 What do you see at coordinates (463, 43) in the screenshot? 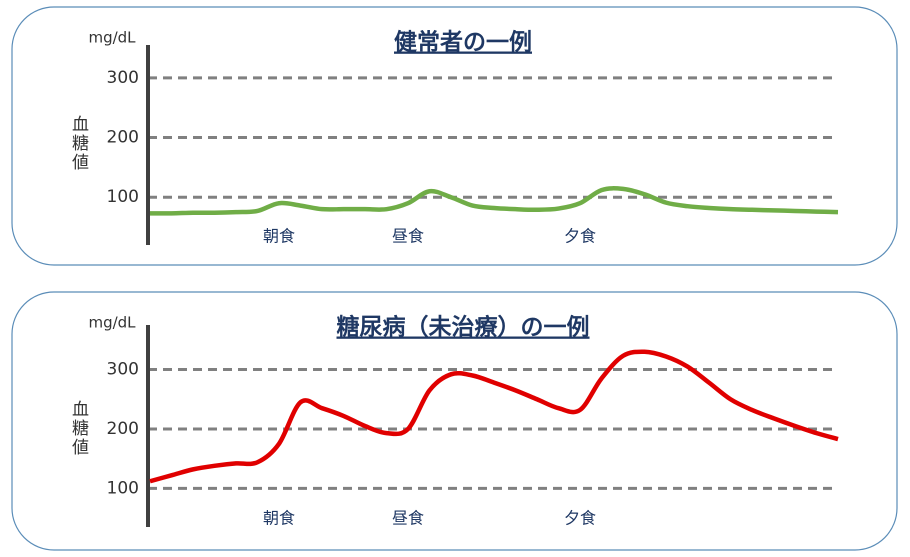
I see `chart-title: 健常者の一例` at bounding box center [463, 43].